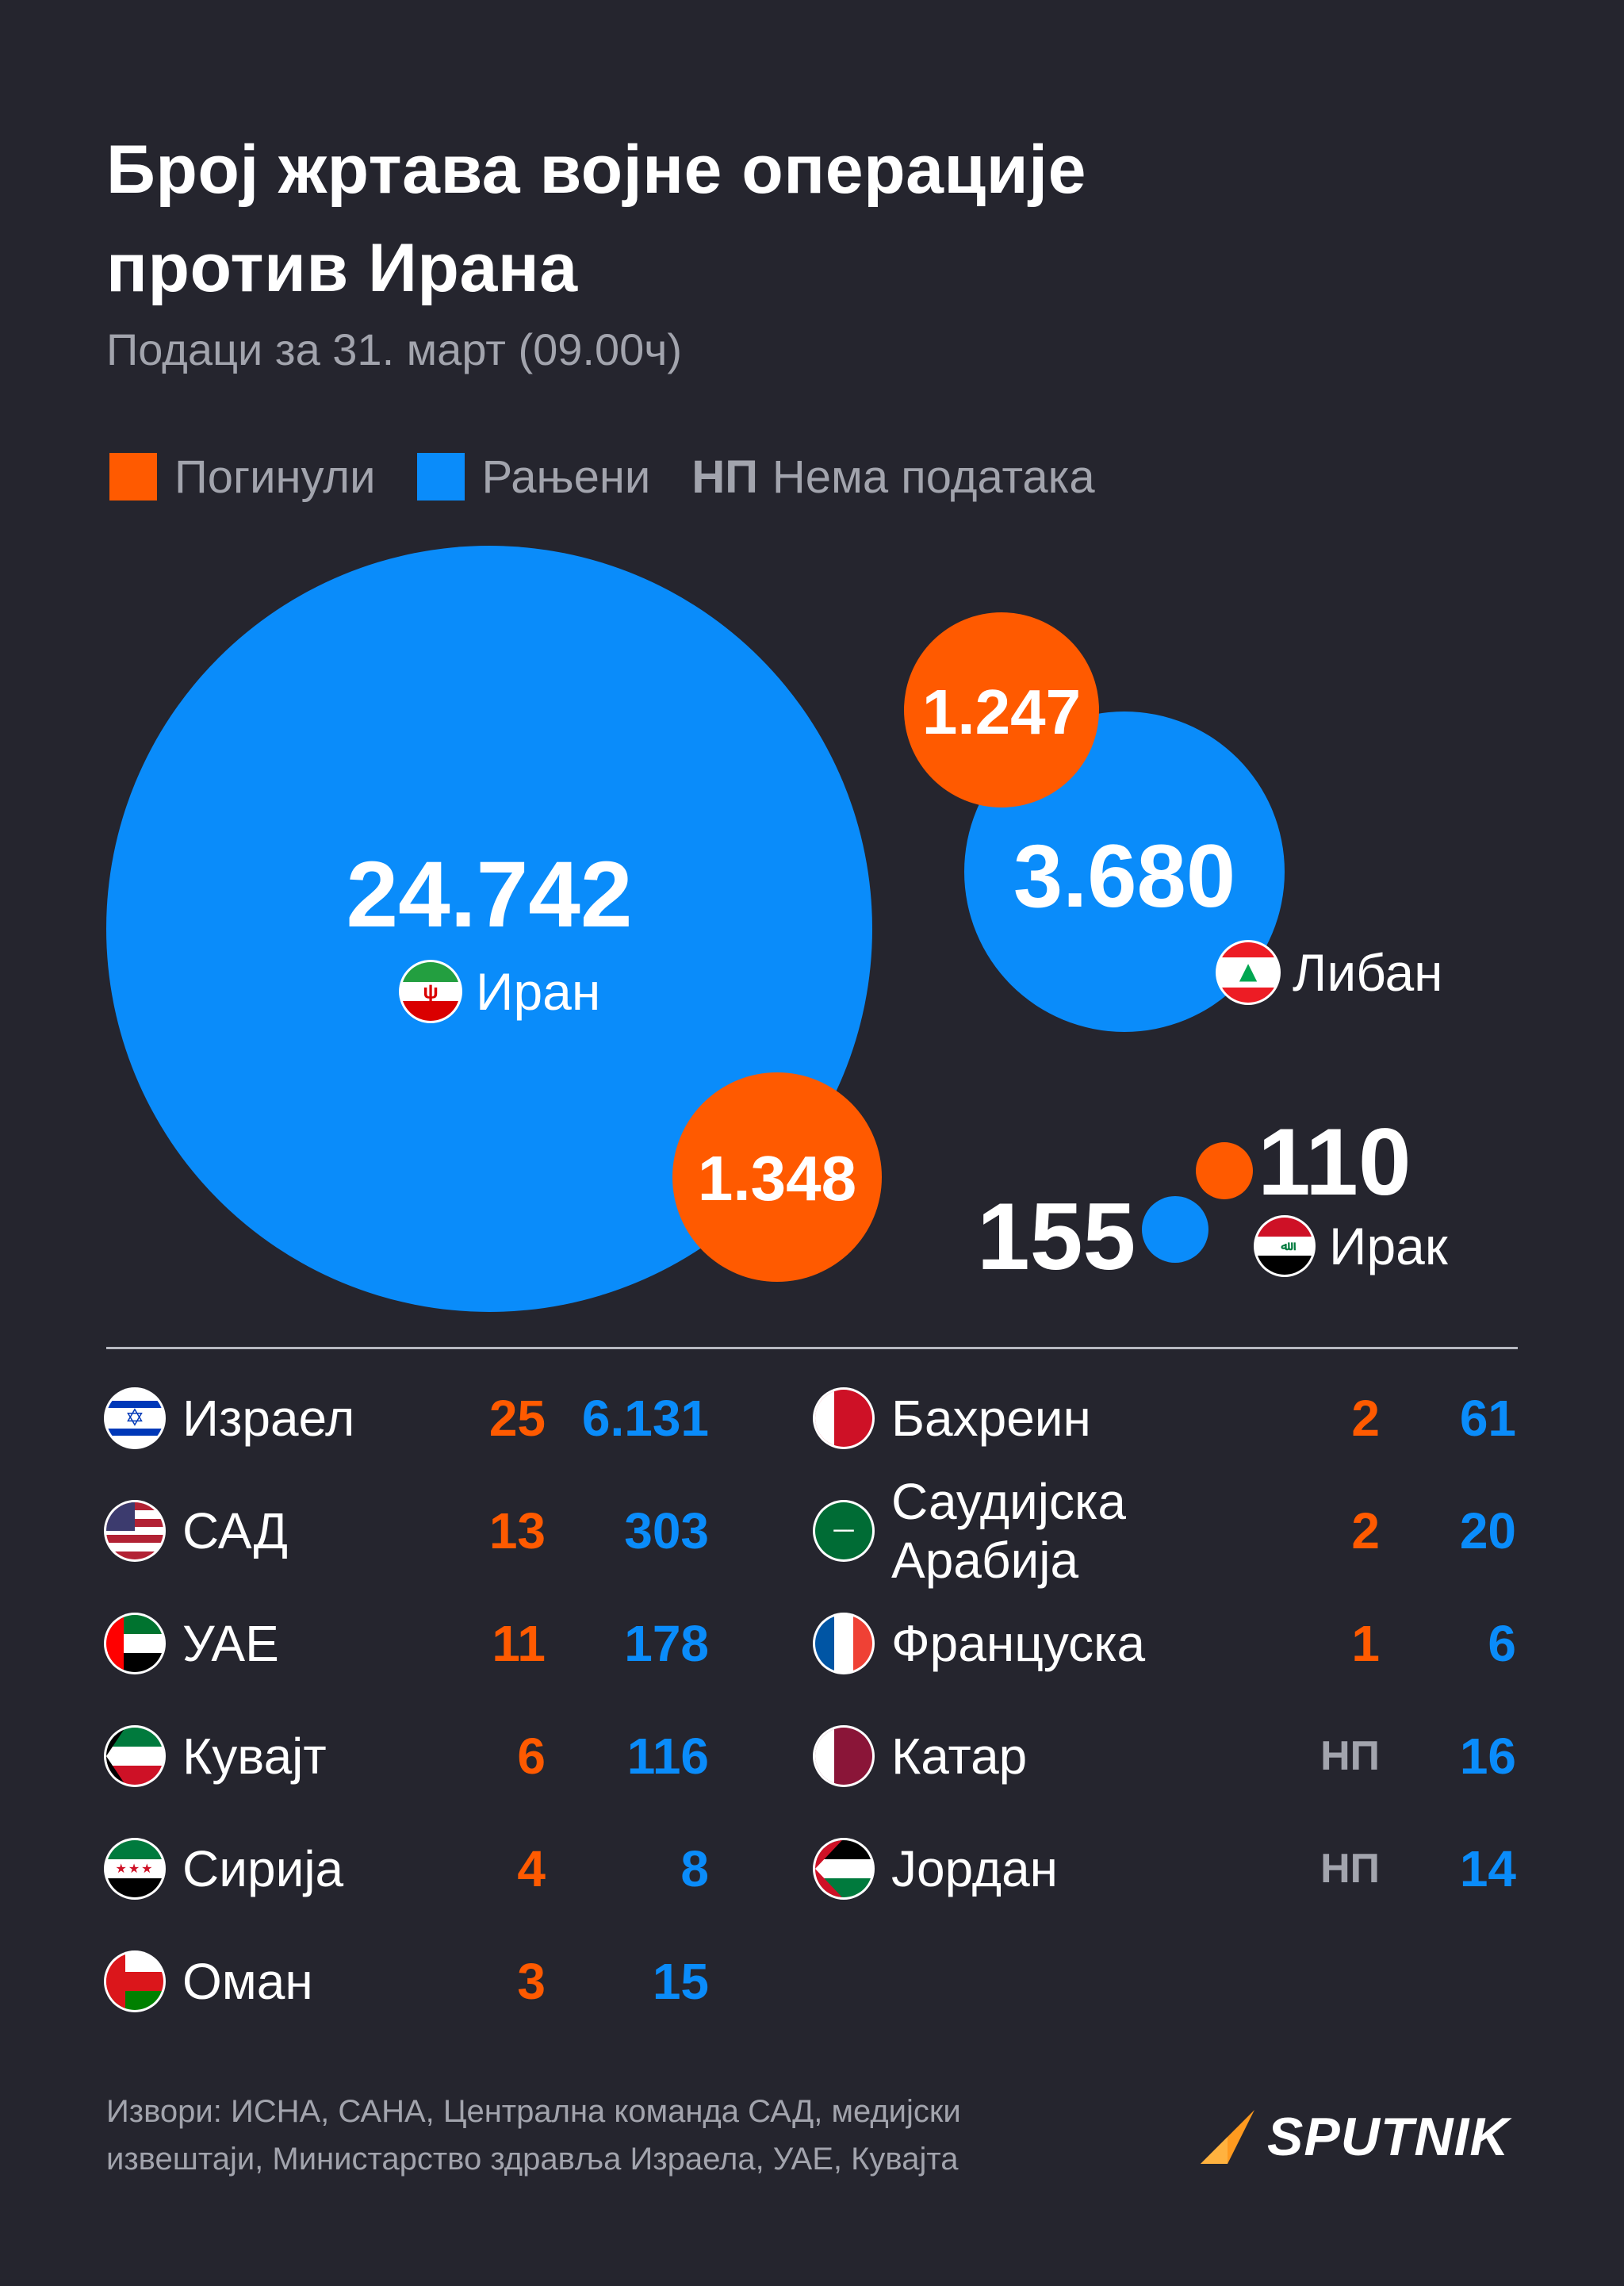 Image resolution: width=1624 pixels, height=2286 pixels. What do you see at coordinates (538, 992) in the screenshot?
I see `iran-country-name: Иран` at bounding box center [538, 992].